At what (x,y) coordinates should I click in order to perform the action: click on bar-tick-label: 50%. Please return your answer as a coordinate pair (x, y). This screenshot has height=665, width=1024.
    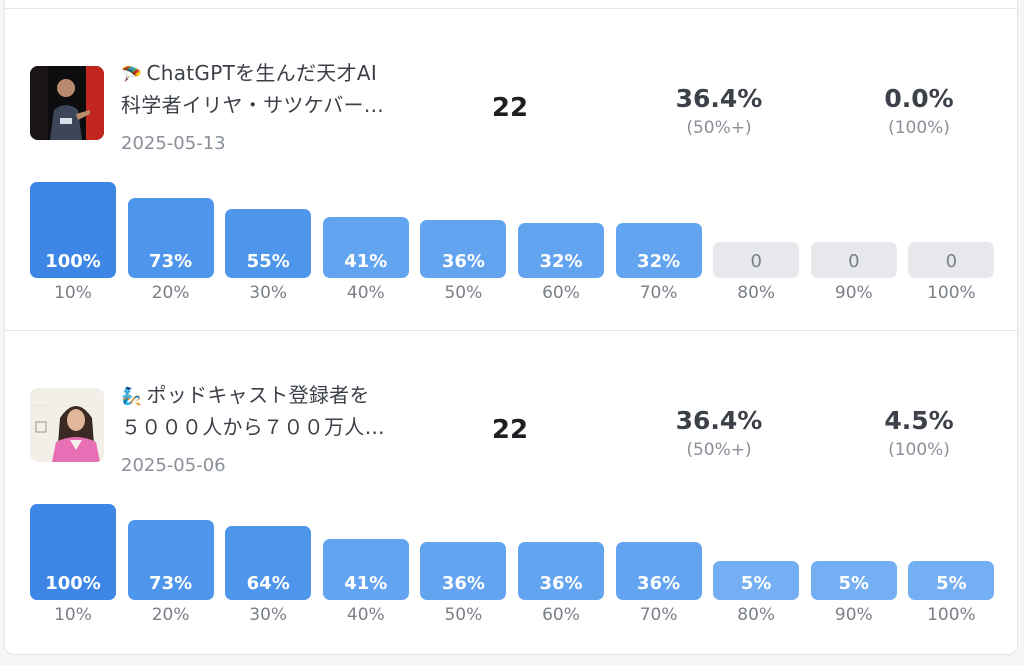
    Looking at the image, I should click on (463, 293).